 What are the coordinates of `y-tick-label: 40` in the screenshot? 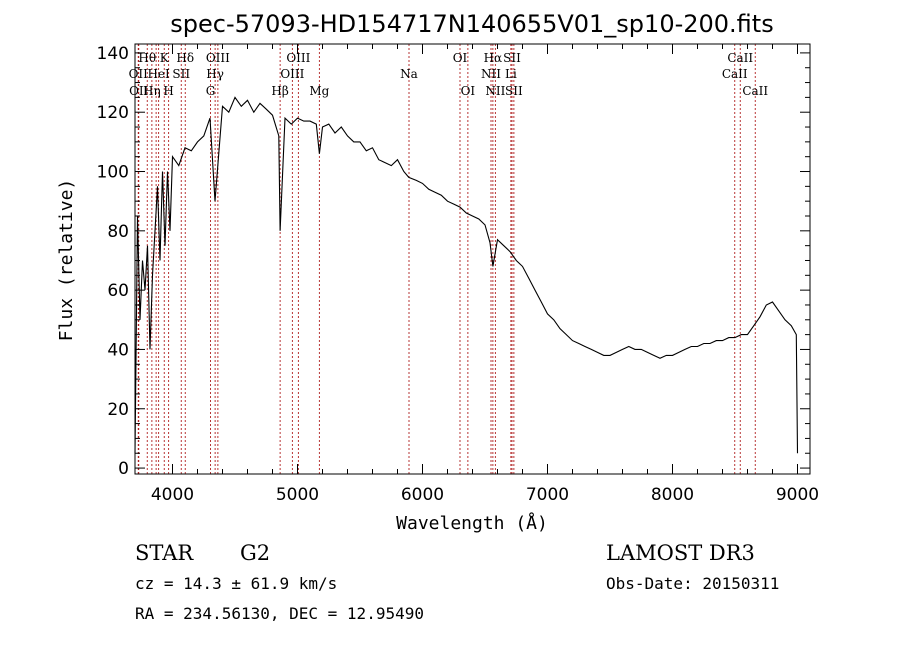 It's located at (118, 350).